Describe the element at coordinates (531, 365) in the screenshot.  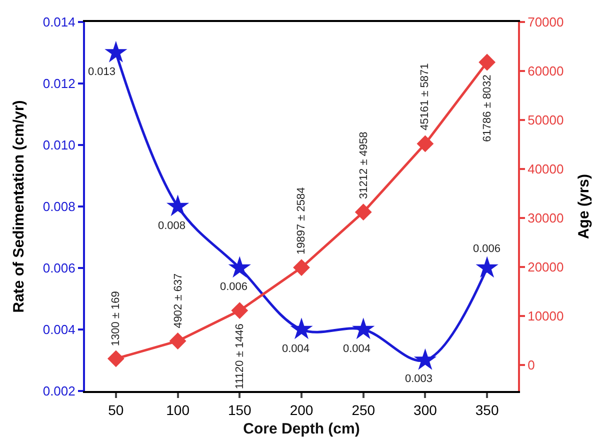
I see `y2-tick-label: 0` at that location.